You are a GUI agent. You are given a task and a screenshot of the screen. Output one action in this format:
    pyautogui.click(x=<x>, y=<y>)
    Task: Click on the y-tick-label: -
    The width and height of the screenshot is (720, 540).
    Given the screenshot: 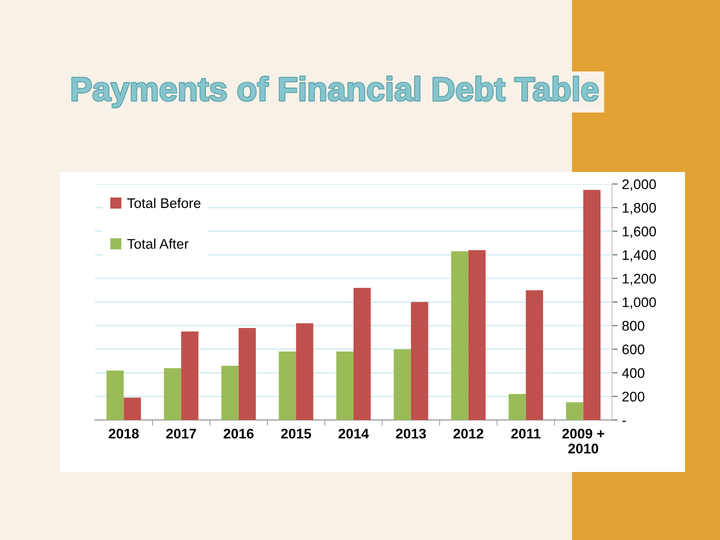 What is the action you would take?
    pyautogui.click(x=624, y=421)
    